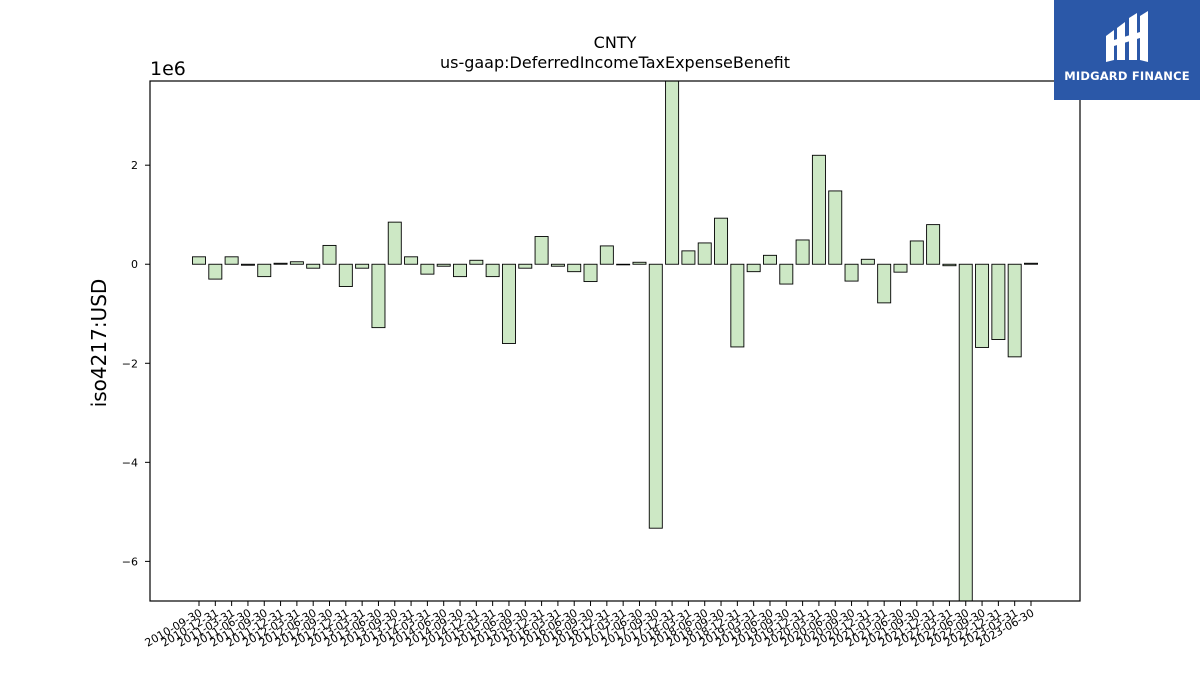 The image size is (1200, 675). What do you see at coordinates (615, 42) in the screenshot?
I see `chart-title: CNTY` at bounding box center [615, 42].